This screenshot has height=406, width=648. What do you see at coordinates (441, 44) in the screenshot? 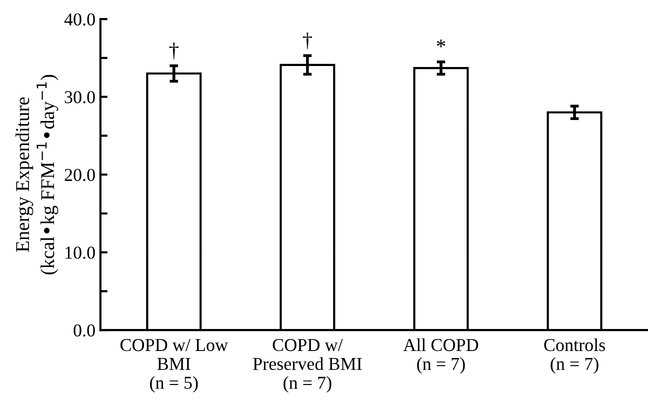
I see `annotation: *` at bounding box center [441, 44].